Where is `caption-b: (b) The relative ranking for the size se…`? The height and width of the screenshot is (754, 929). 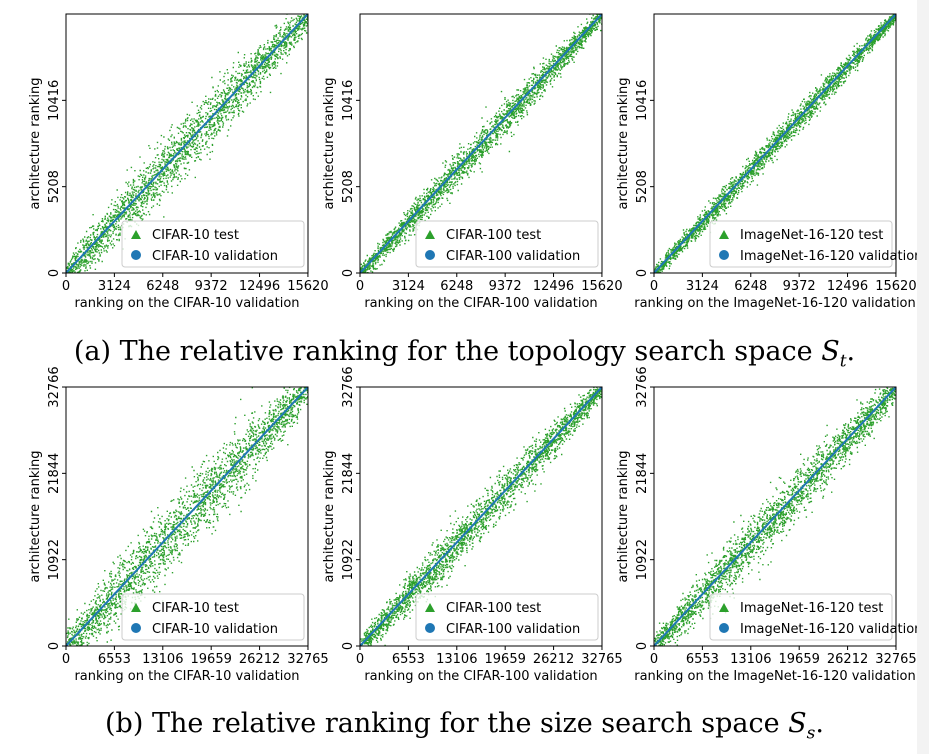
caption-b: (b) The relative ranking for the size se… is located at coordinates (464, 725).